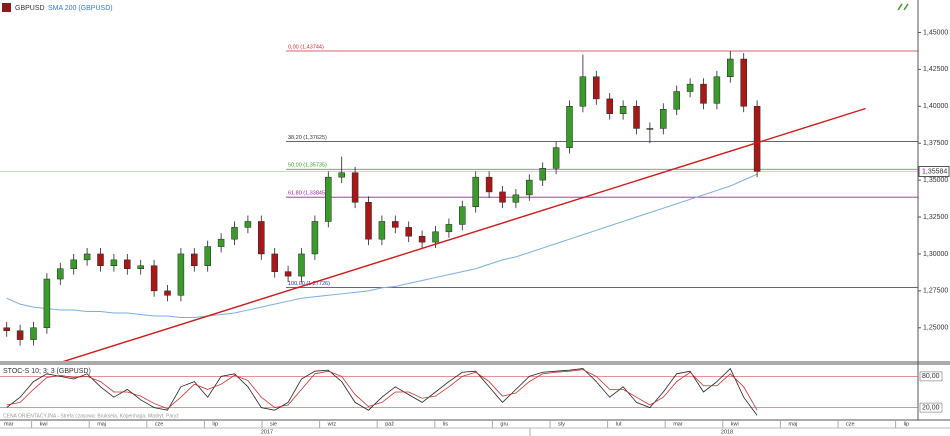 This screenshot has height=436, width=950. Describe the element at coordinates (6, 7) in the screenshot. I see `symbol-icon` at that location.